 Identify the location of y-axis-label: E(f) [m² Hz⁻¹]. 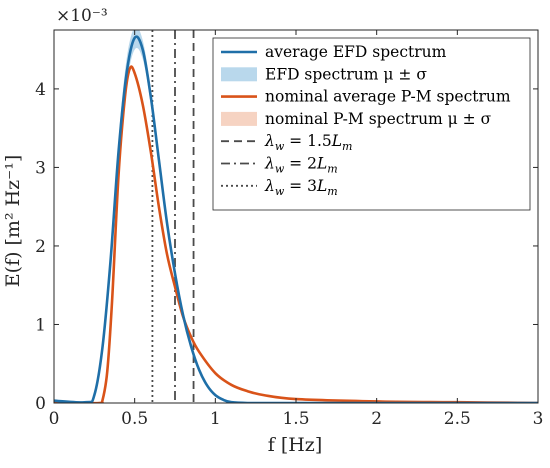
(13, 221).